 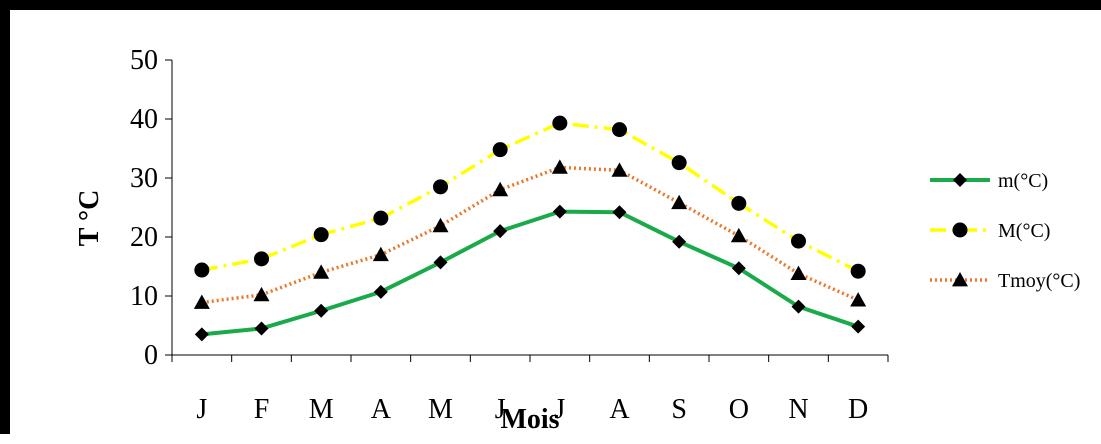 What do you see at coordinates (1023, 181) in the screenshot?
I see `legend-label-0: m(°C)` at bounding box center [1023, 181].